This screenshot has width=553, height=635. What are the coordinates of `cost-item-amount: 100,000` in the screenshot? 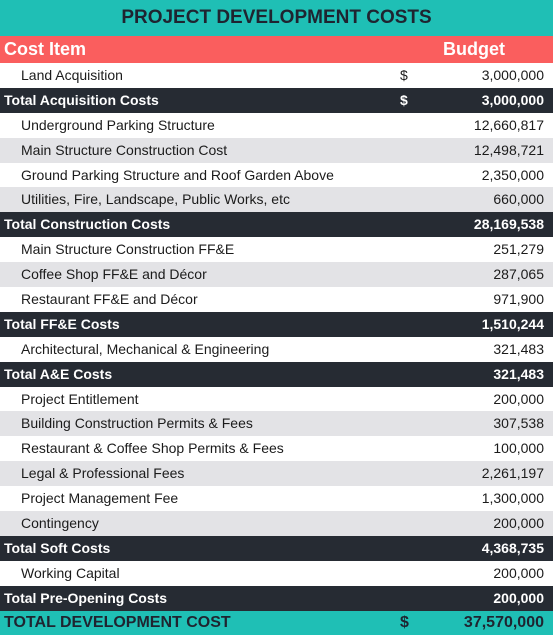 It's located at (518, 448).